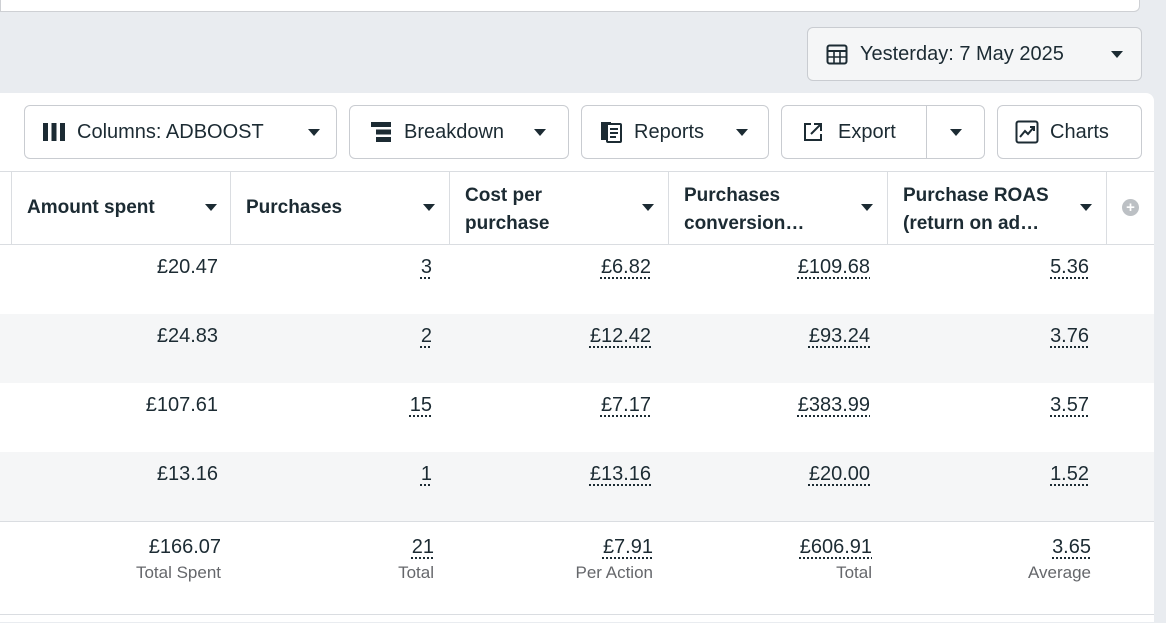 The height and width of the screenshot is (623, 1166). What do you see at coordinates (833, 405) in the screenshot?
I see `conversion-value-cell: £383.99` at bounding box center [833, 405].